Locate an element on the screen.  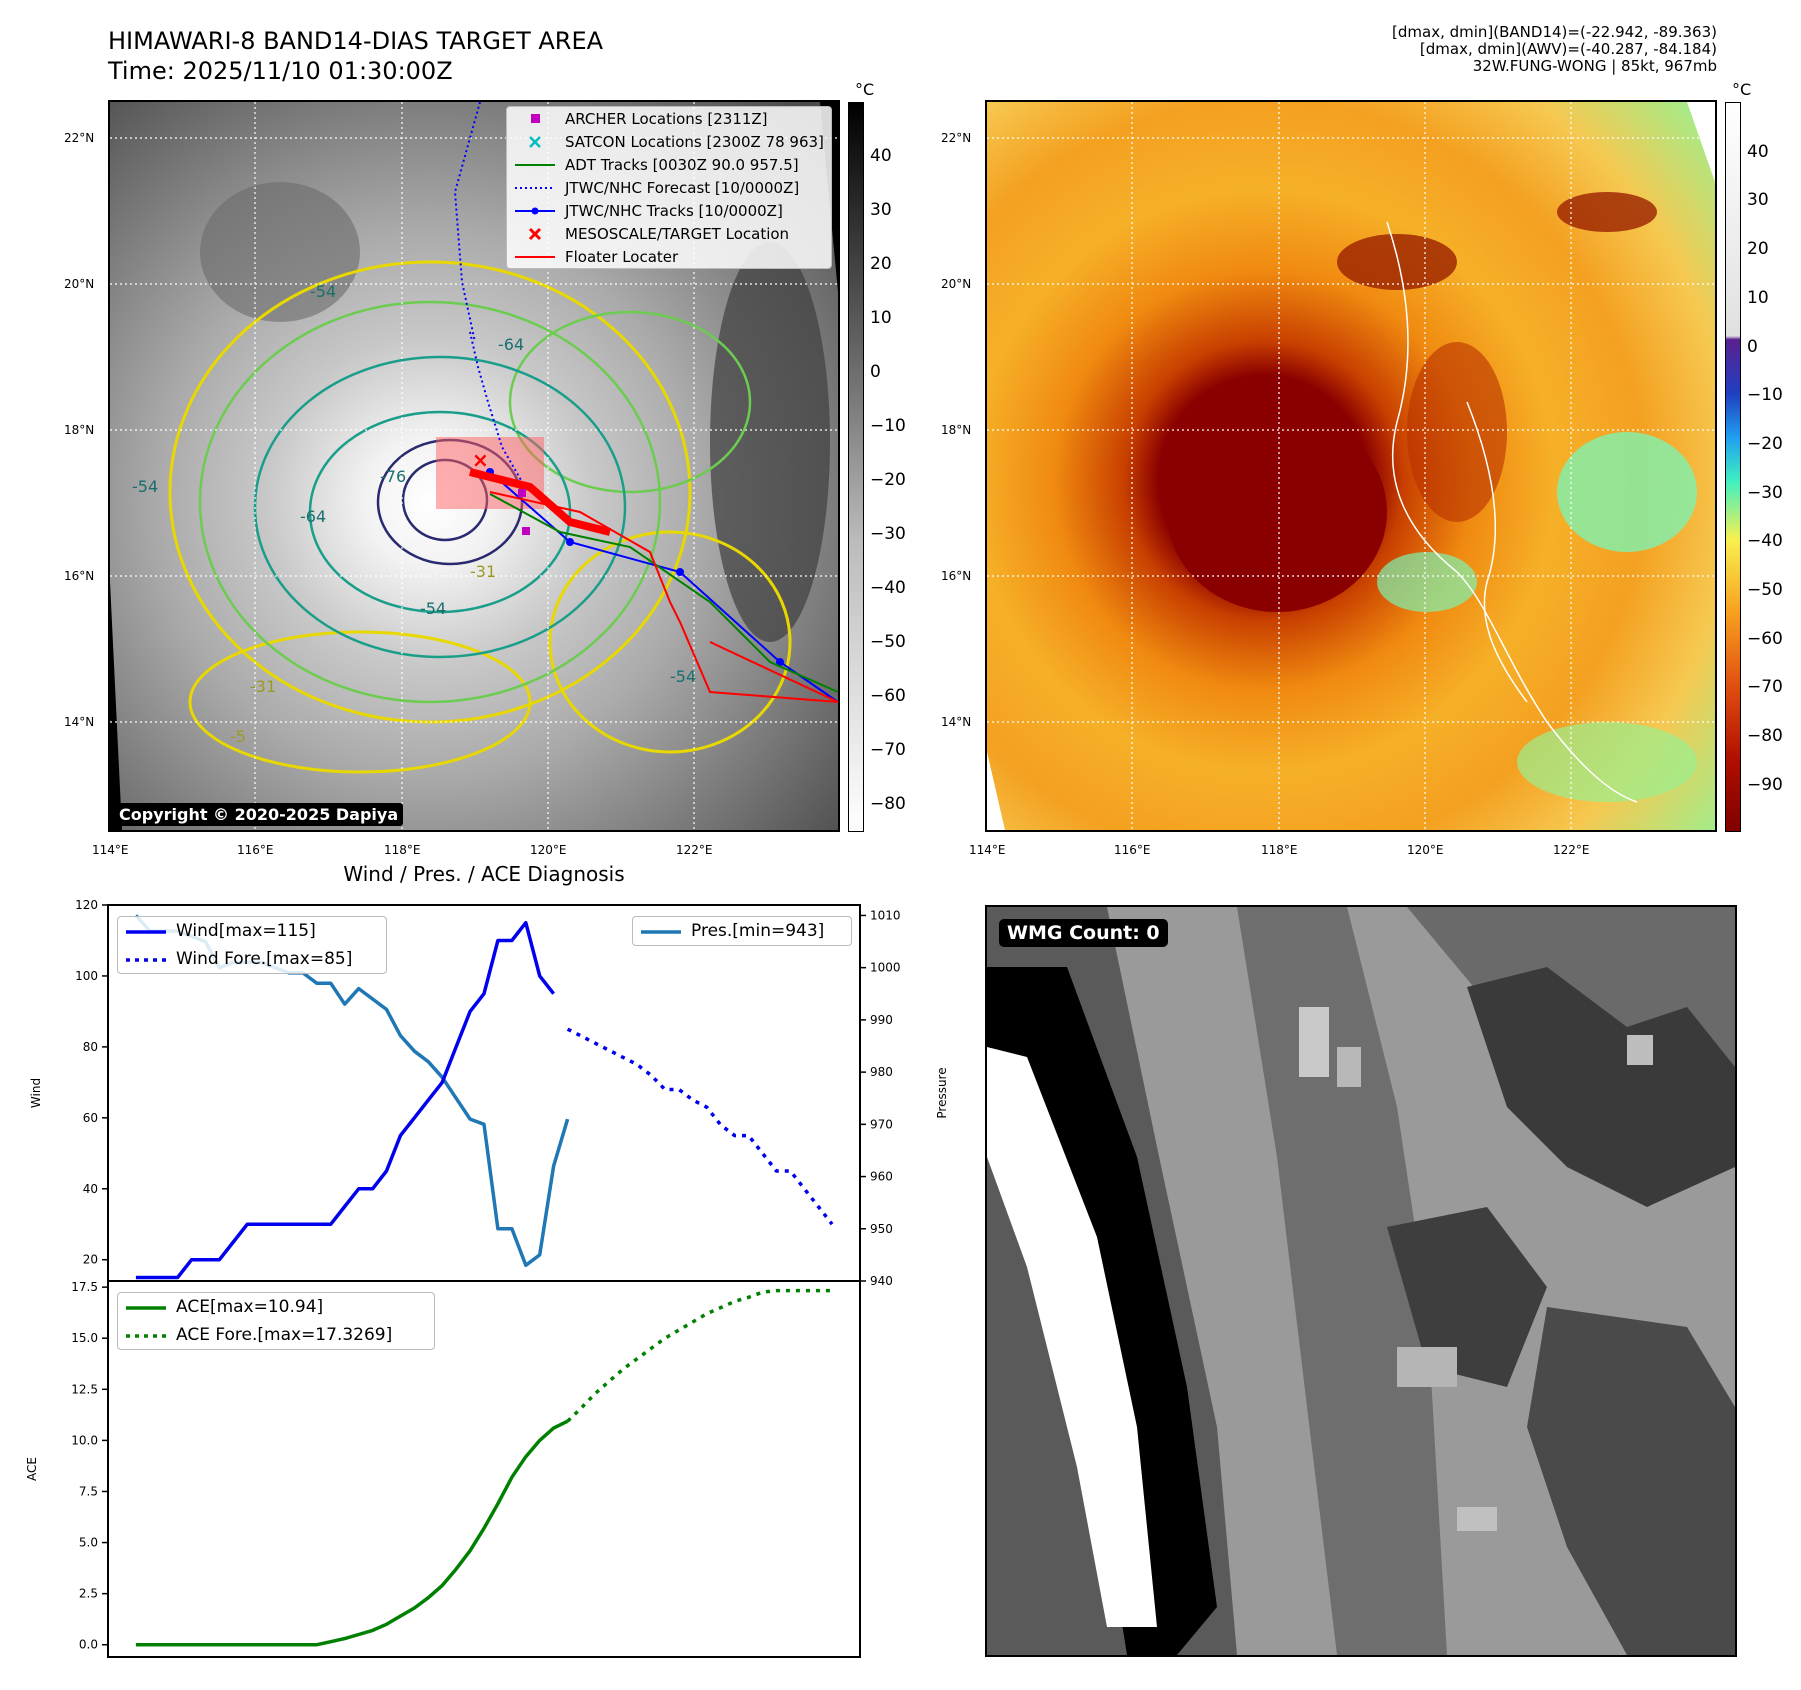
ace-axis-tick-label: 7.5 is located at coordinates (88, 1491).